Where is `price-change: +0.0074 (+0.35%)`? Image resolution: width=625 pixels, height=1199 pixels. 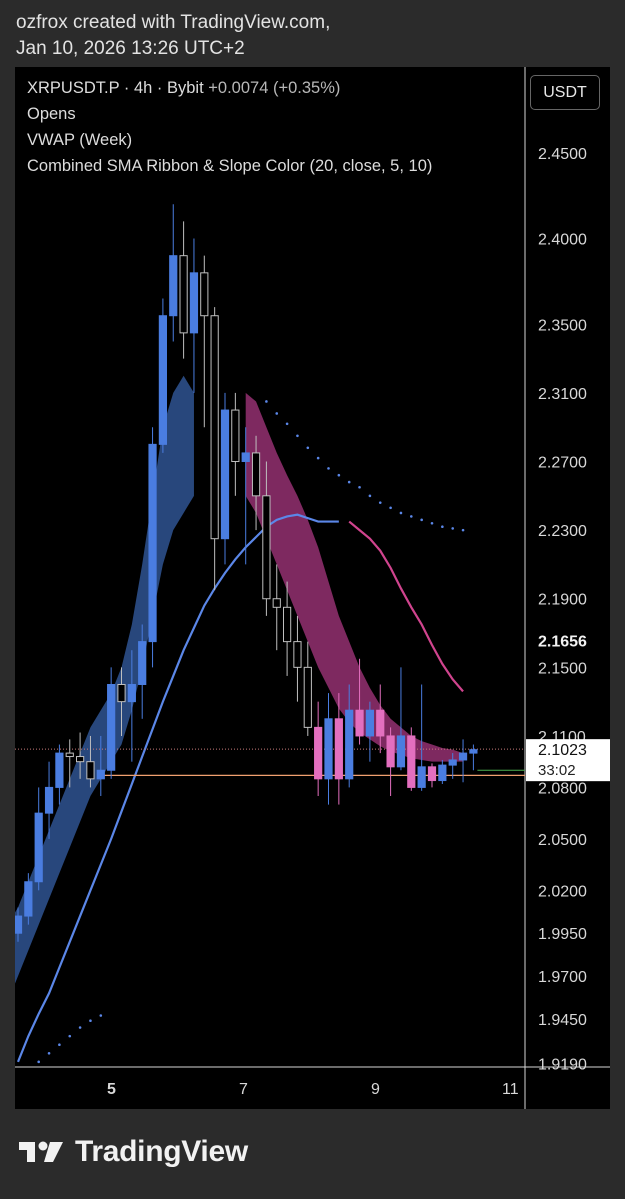
price-change: +0.0074 (+0.35%) is located at coordinates (274, 88).